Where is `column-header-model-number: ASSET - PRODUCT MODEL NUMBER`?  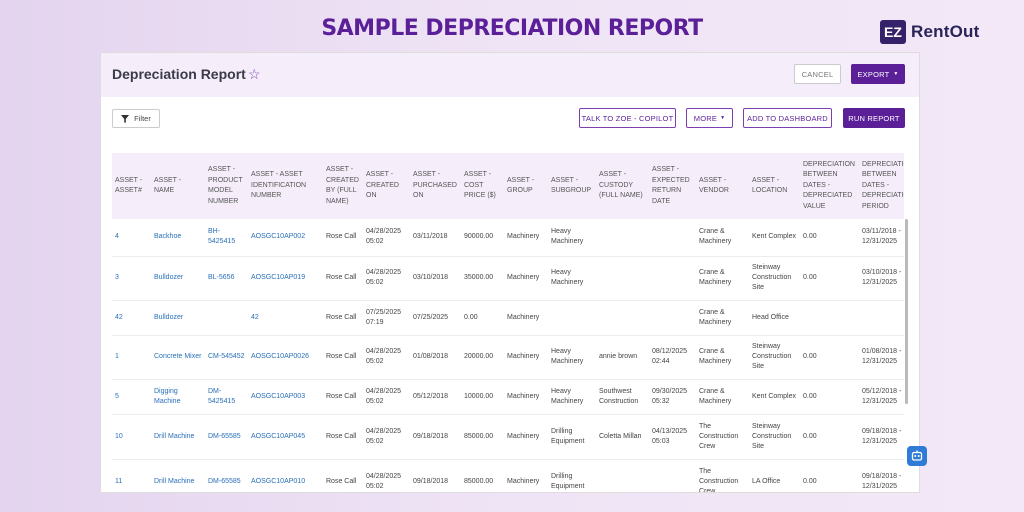
column-header-model-number: ASSET - PRODUCT MODEL NUMBER is located at coordinates (226, 186).